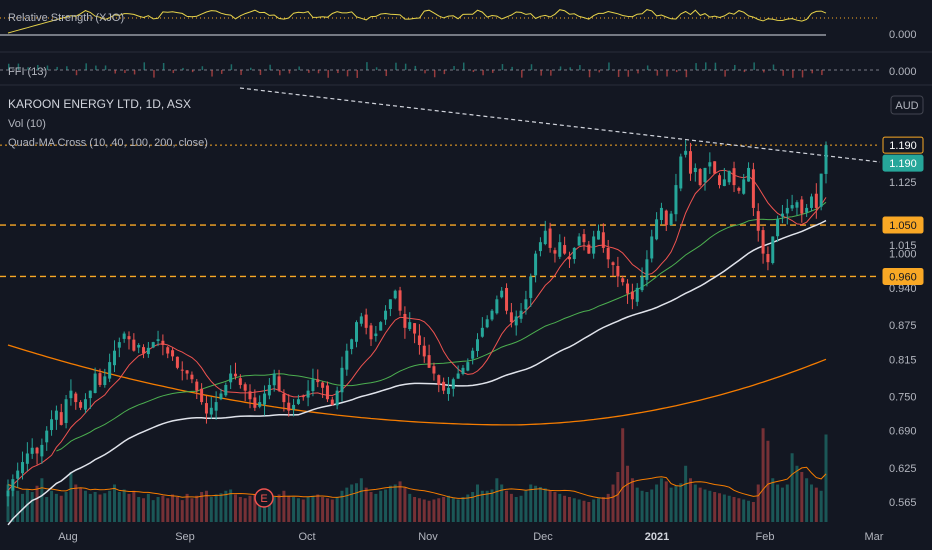 This screenshot has width=932, height=550. I want to click on earnings-marker: E, so click(264, 498).